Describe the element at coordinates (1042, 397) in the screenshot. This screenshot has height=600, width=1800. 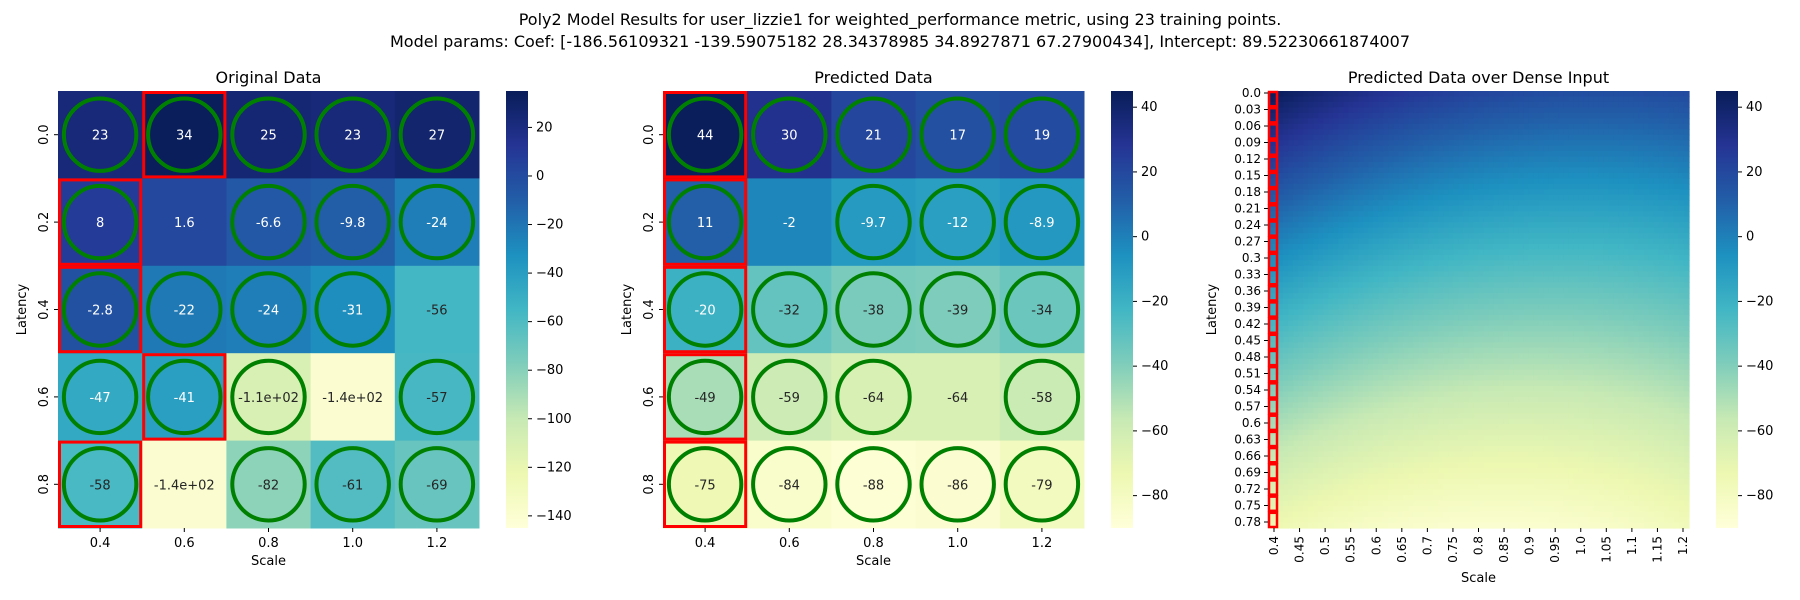
I see `training-point-circle` at that location.